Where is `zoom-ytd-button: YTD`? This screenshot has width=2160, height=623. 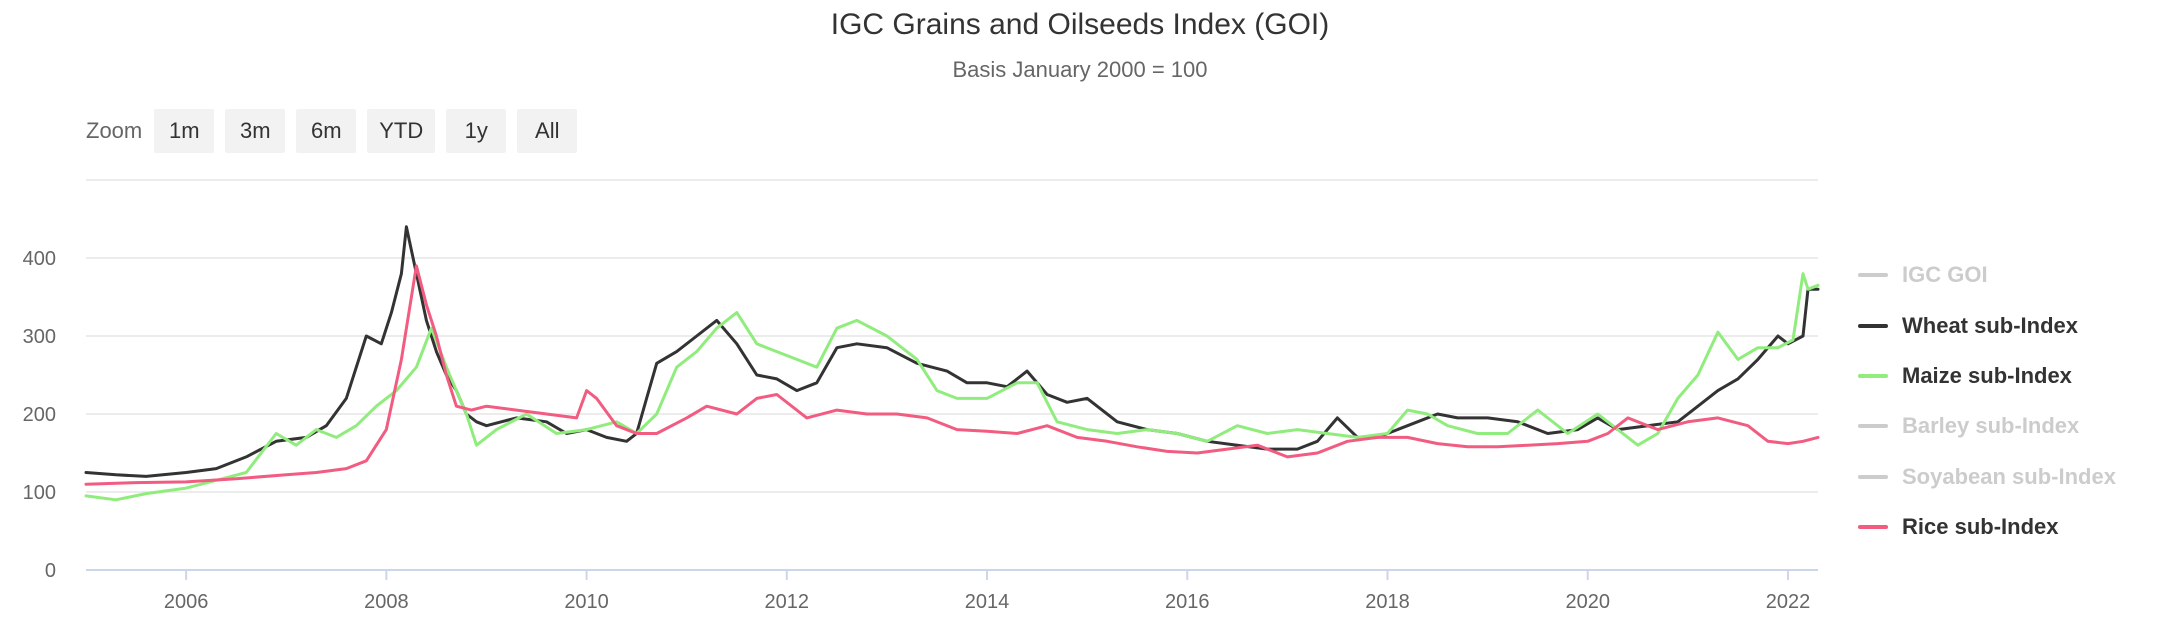 zoom-ytd-button: YTD is located at coordinates (401, 131).